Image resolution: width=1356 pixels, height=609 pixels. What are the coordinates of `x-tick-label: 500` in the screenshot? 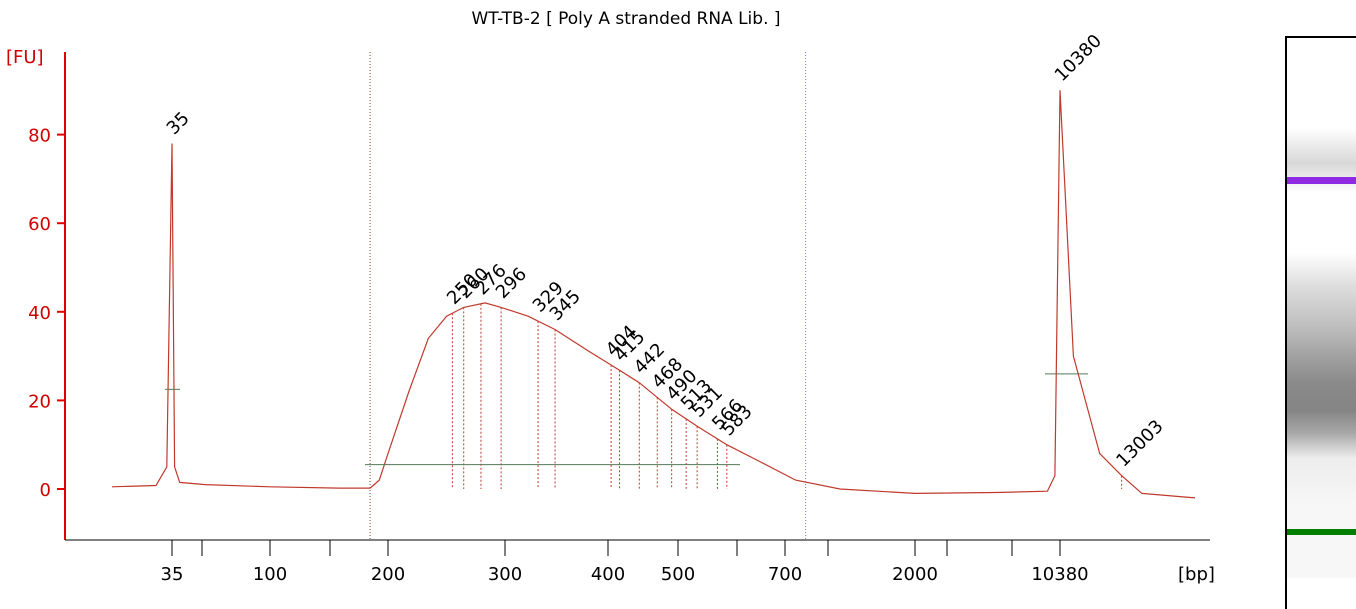 It's located at (678, 574).